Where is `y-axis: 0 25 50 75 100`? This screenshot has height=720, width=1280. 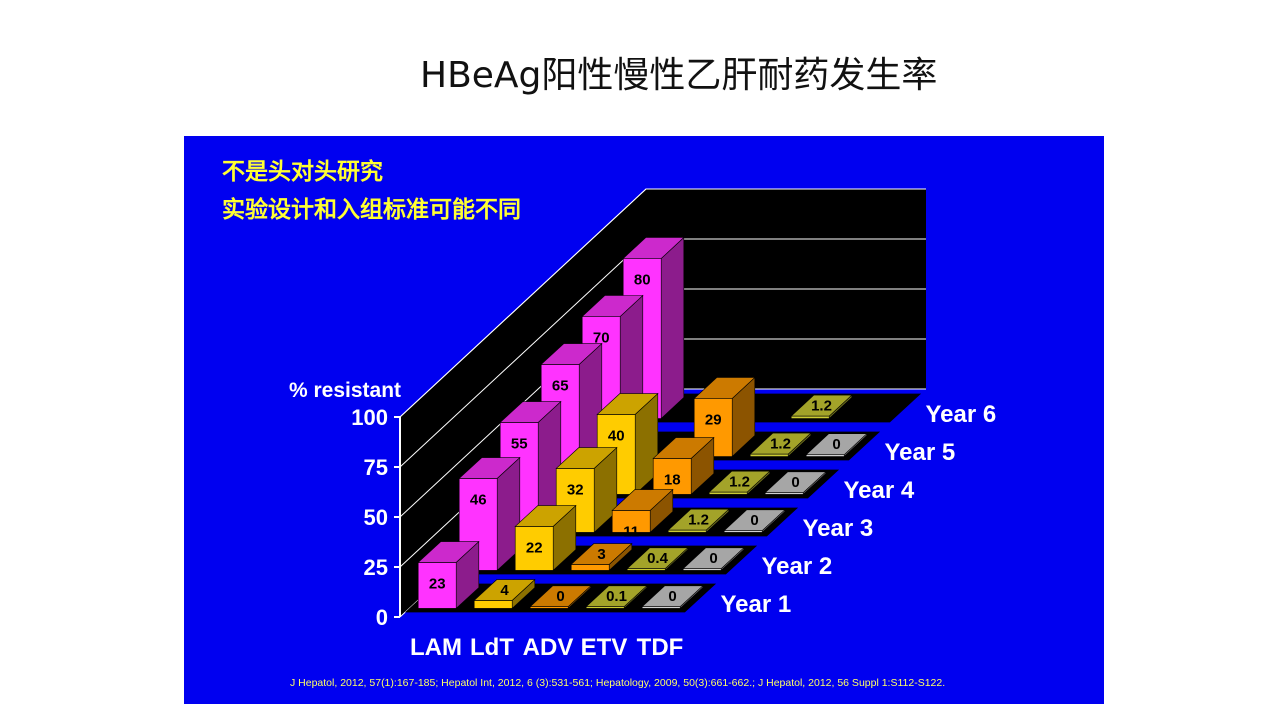 y-axis: 0 25 50 75 100 is located at coordinates (376, 517).